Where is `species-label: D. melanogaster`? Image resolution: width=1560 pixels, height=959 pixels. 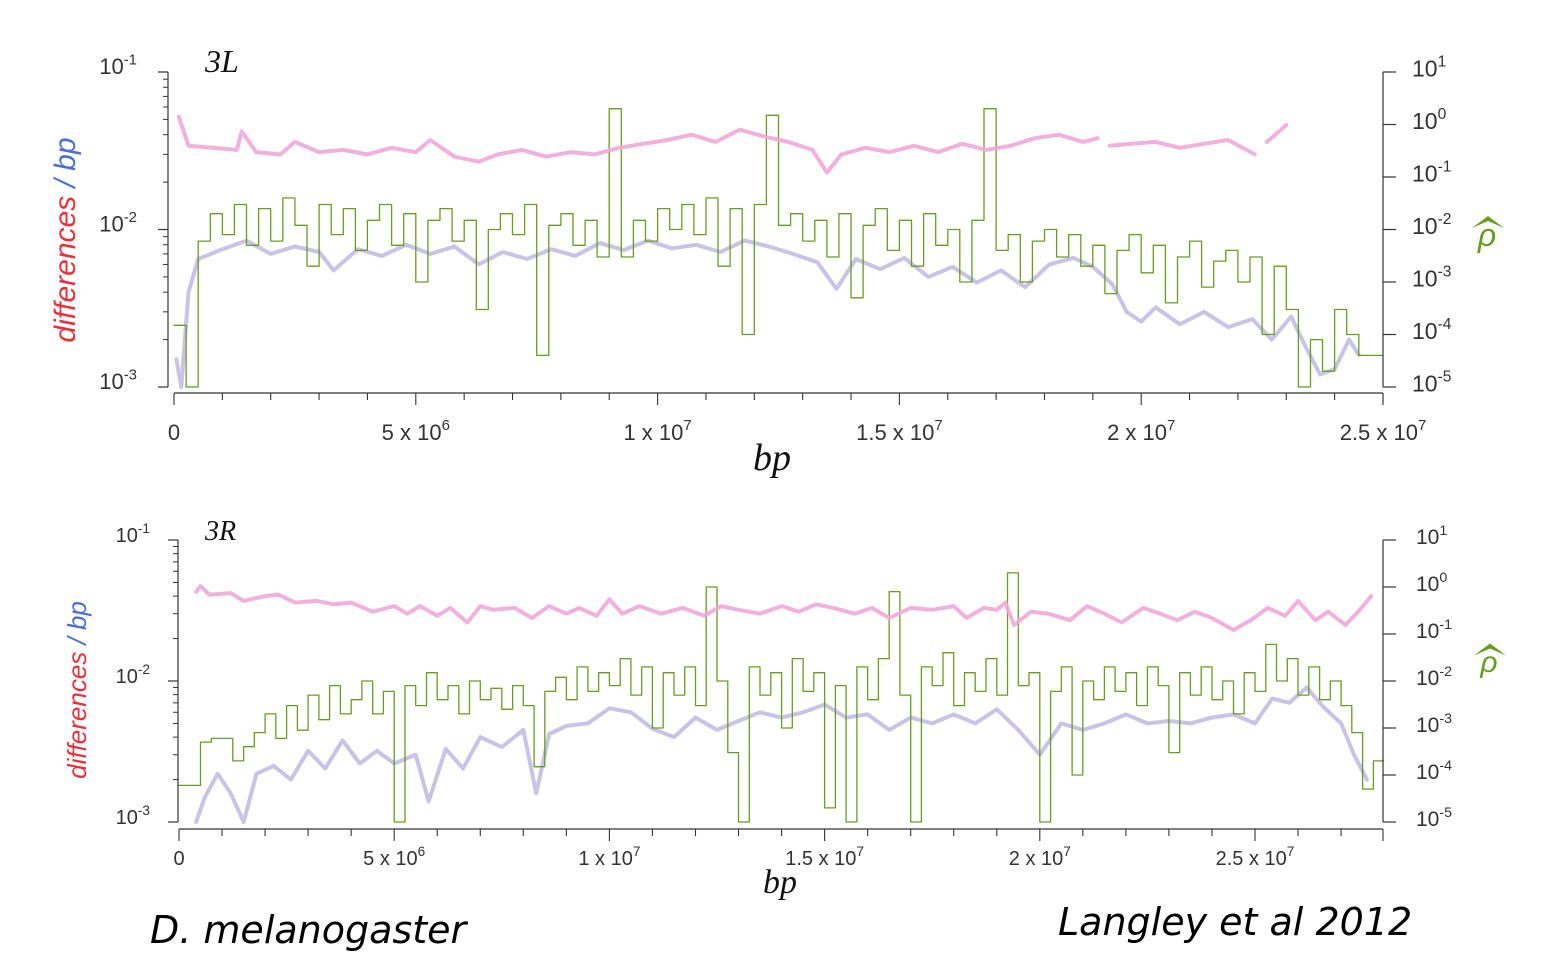 species-label: D. melanogaster is located at coordinates (308, 930).